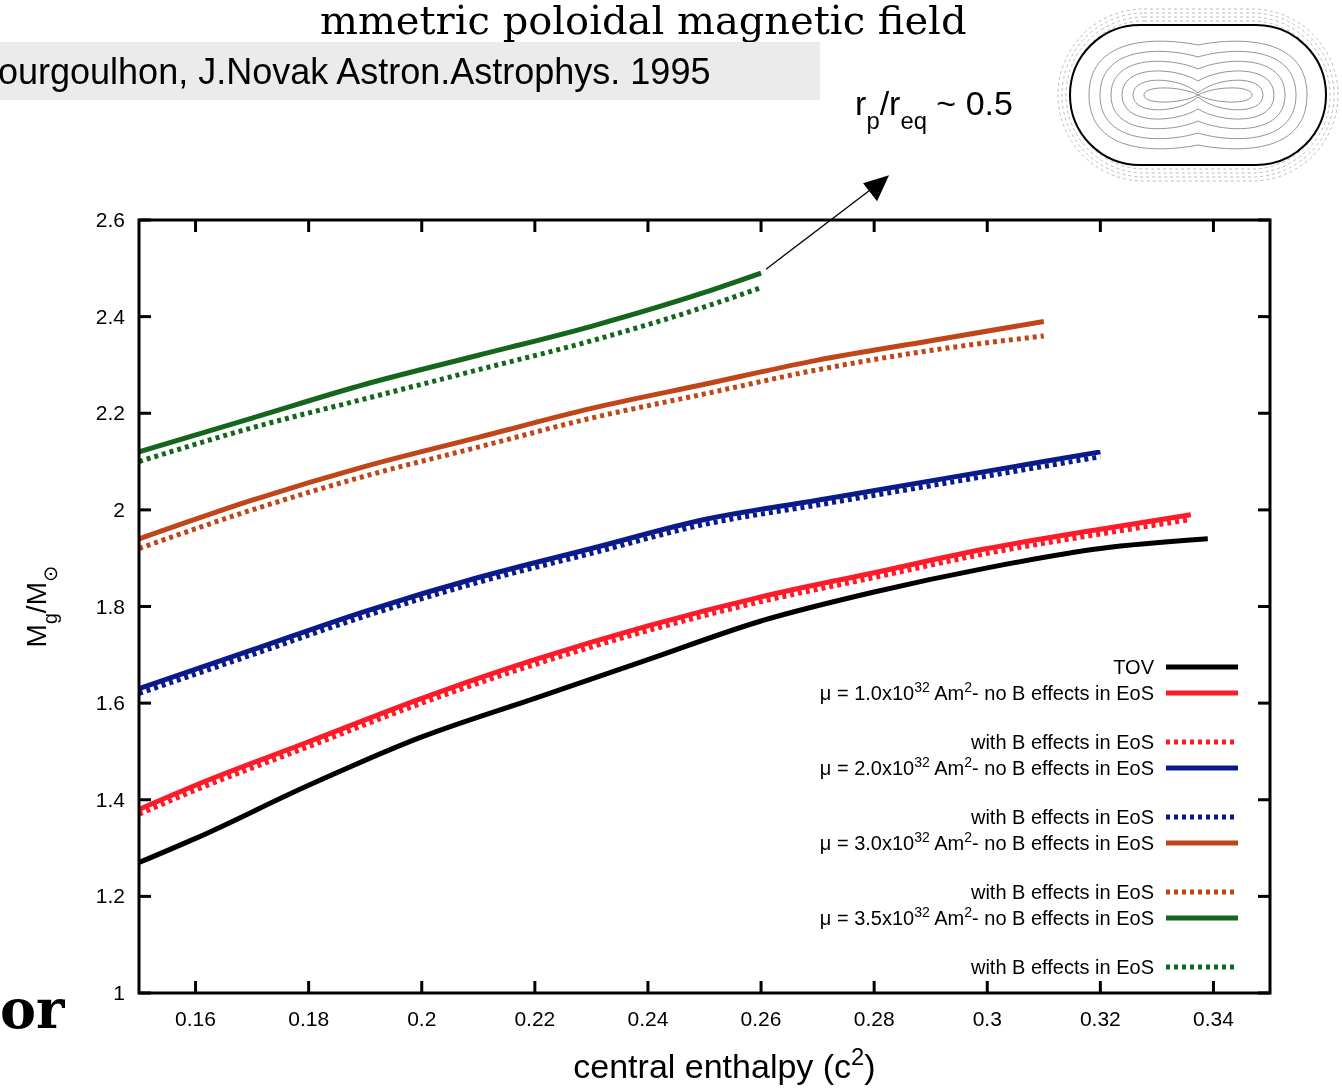  I want to click on x-tick-label: 0.24, so click(648, 1018).